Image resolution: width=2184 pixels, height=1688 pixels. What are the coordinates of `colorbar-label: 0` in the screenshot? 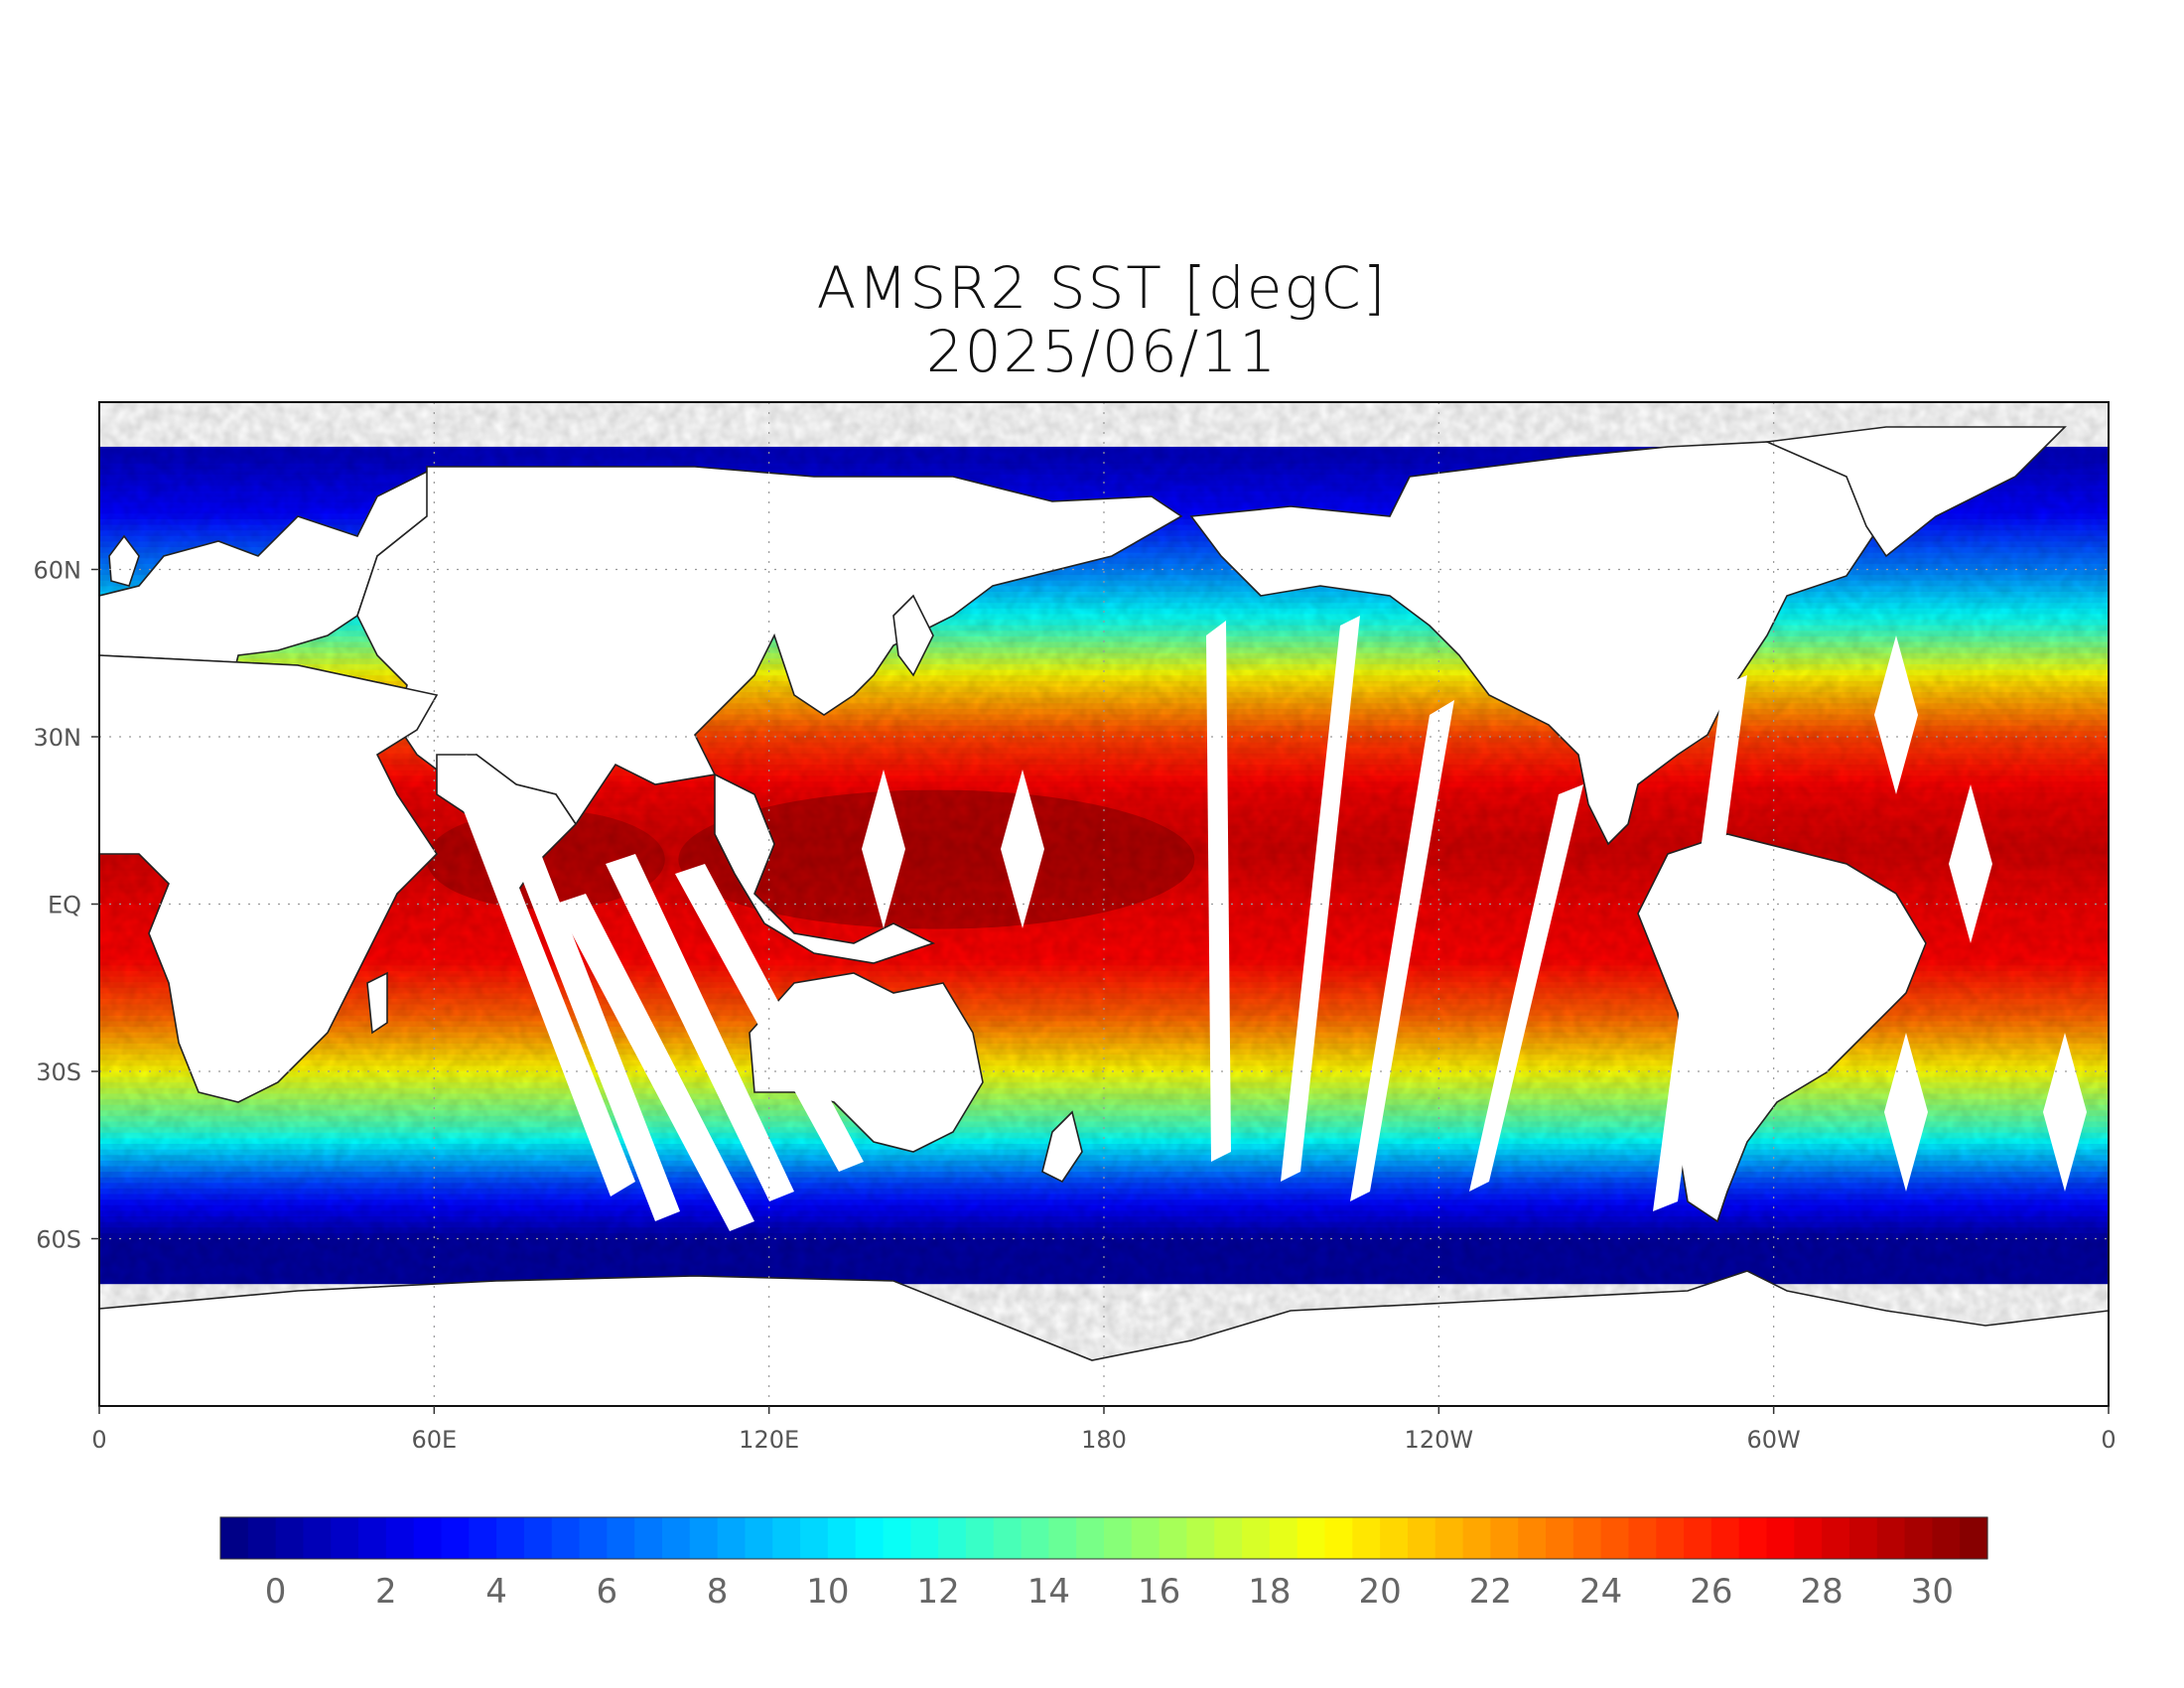 It's located at (276, 1592).